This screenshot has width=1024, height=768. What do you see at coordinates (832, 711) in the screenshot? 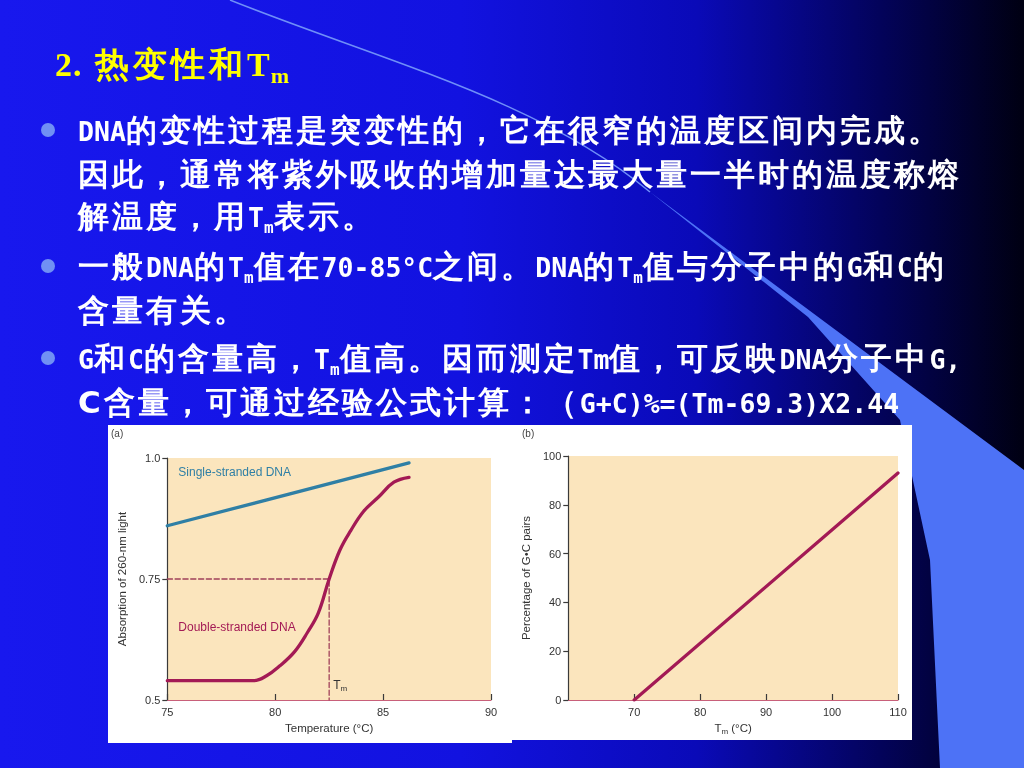
I see `x-tick-label: 100` at bounding box center [832, 711].